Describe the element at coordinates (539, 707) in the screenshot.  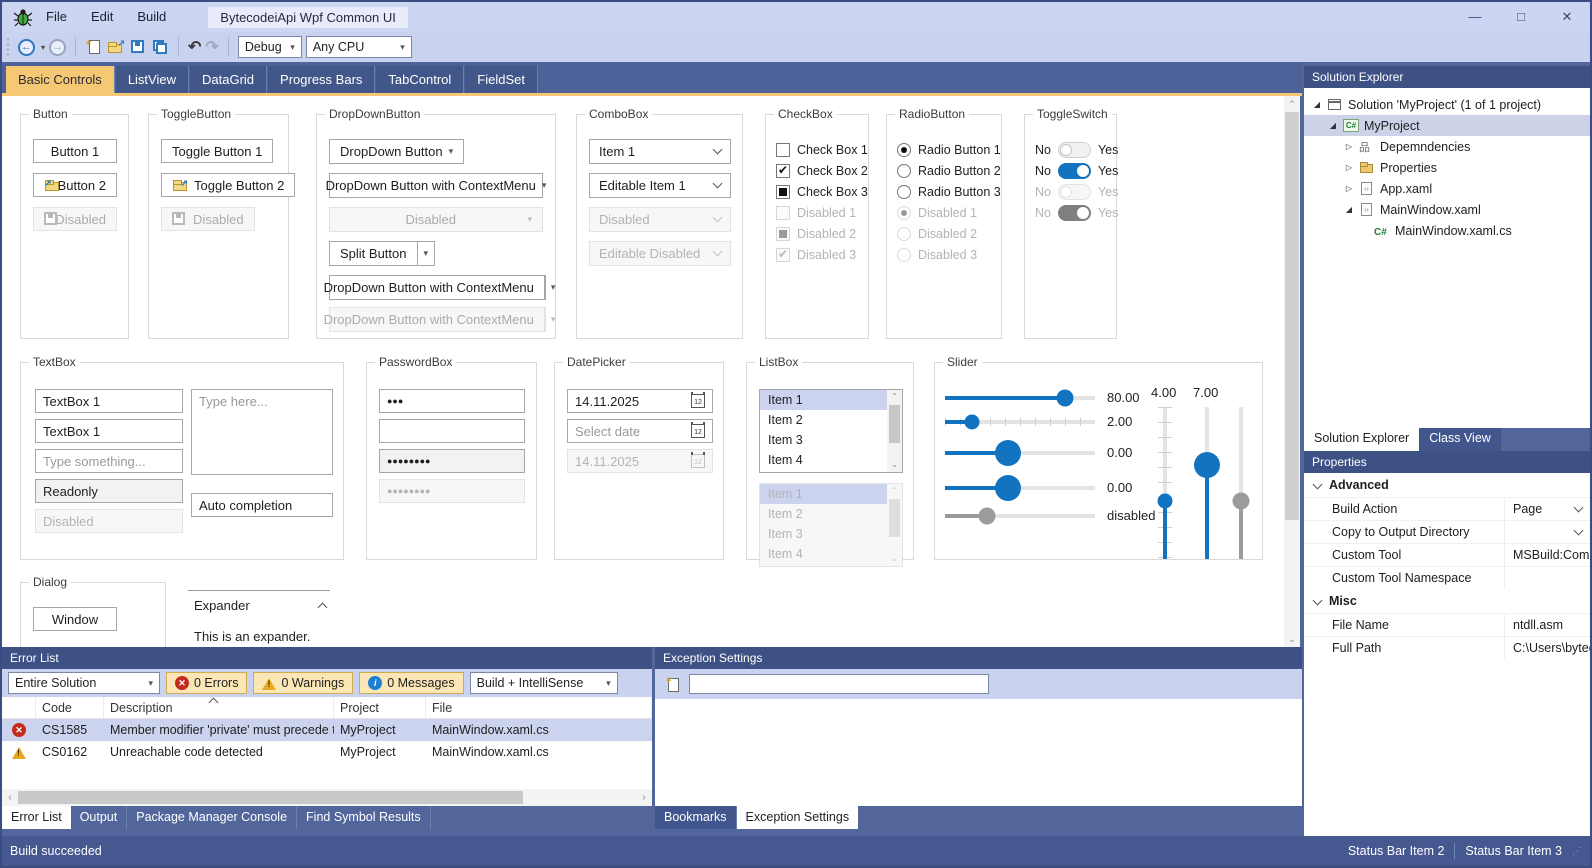
I see `file-column: File` at that location.